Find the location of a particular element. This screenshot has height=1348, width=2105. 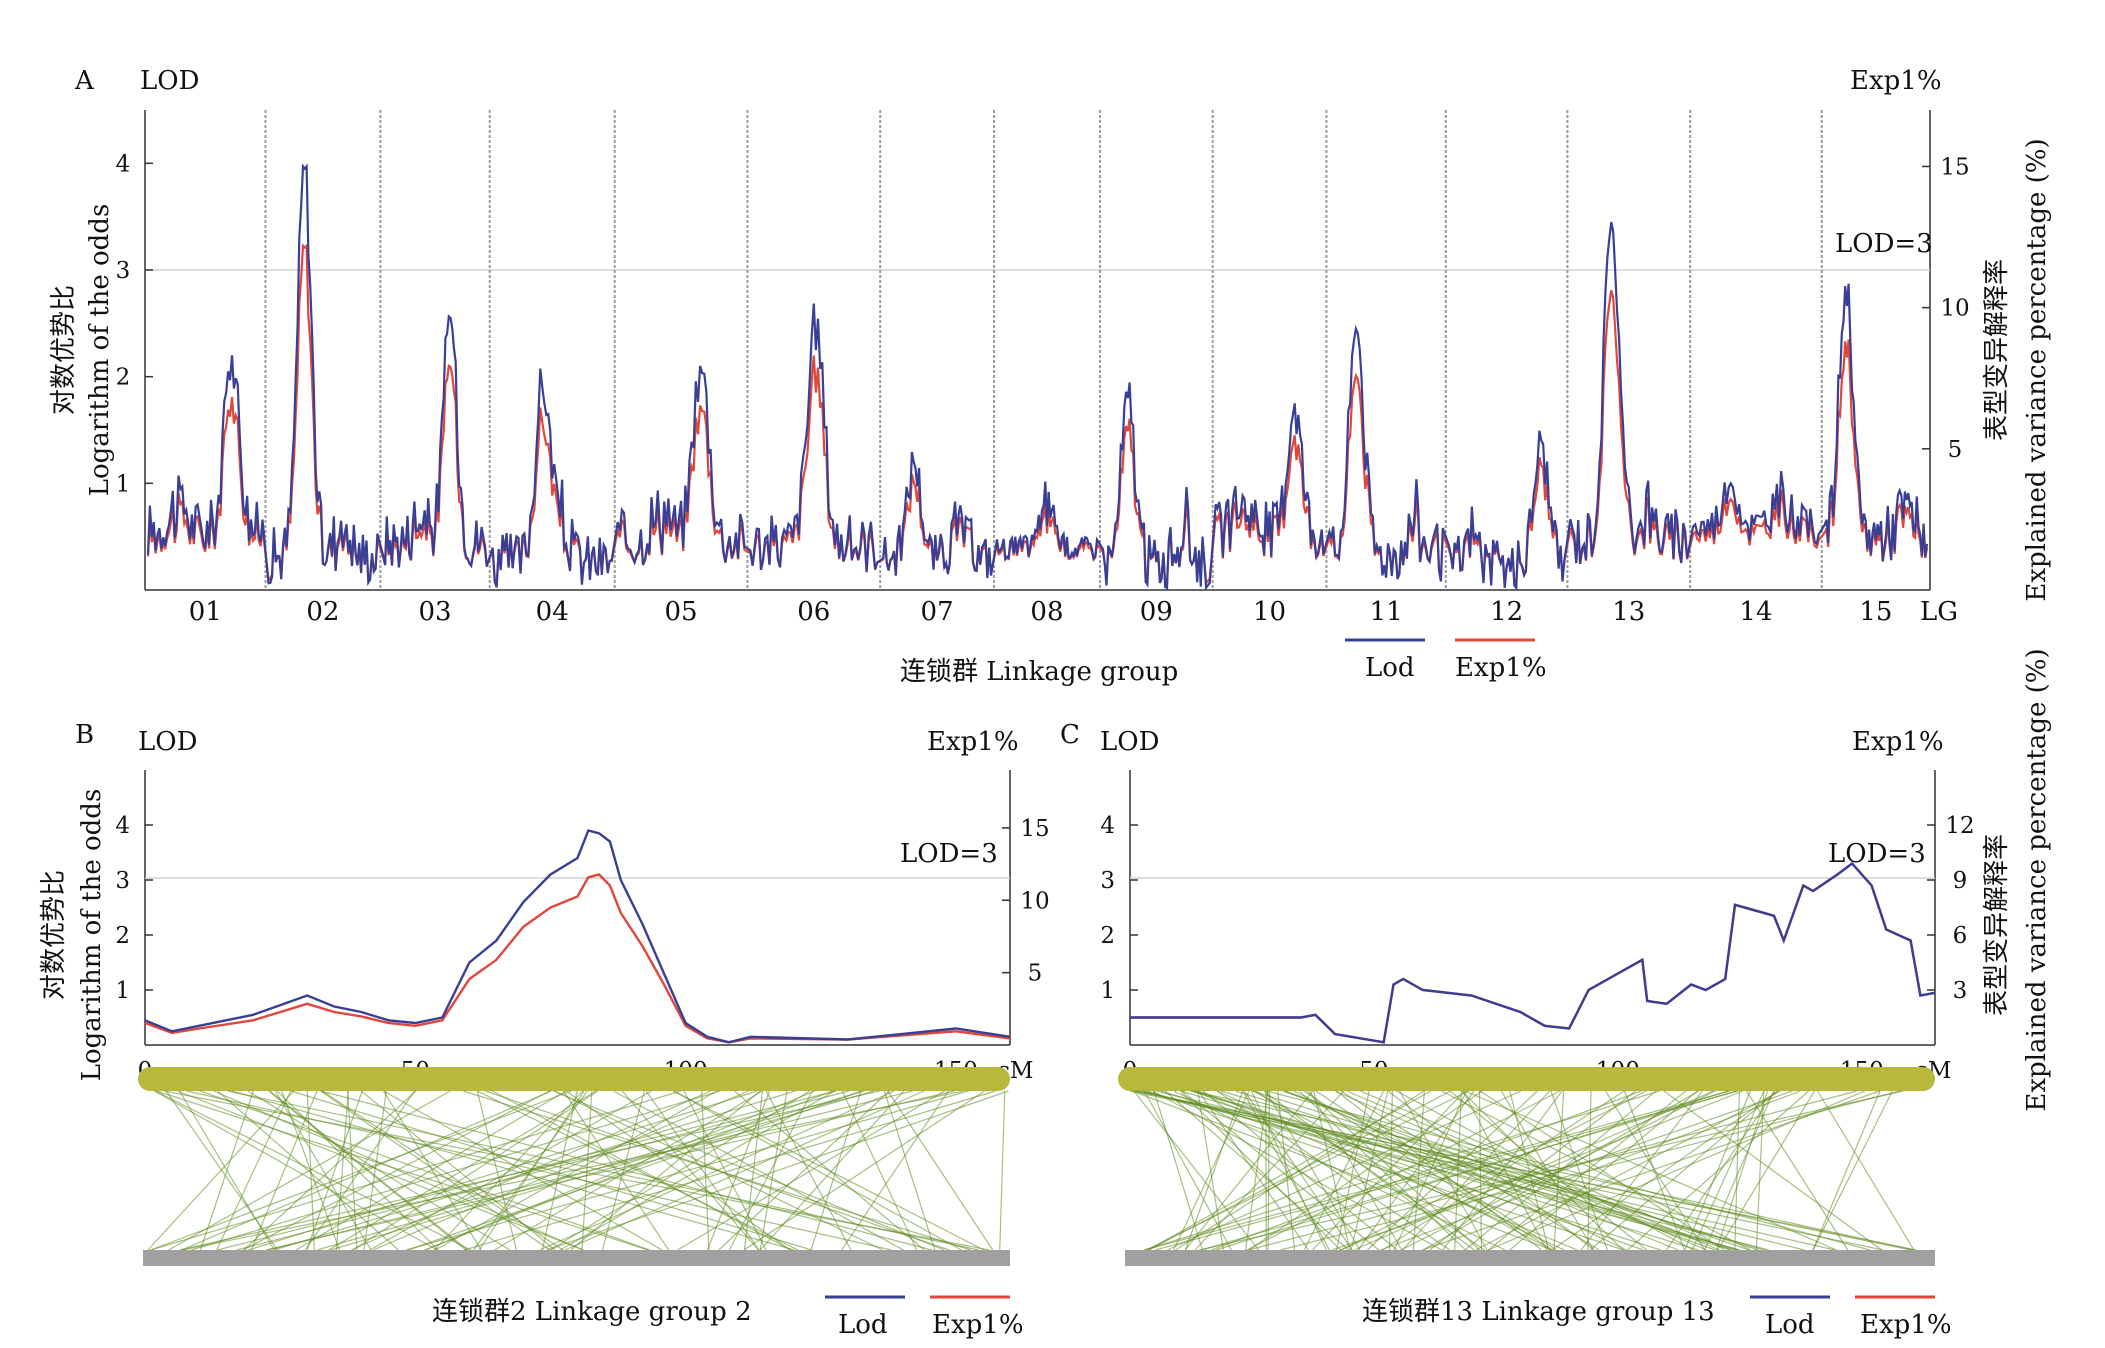

panel-b-chromosome-bar is located at coordinates (574, 1079).